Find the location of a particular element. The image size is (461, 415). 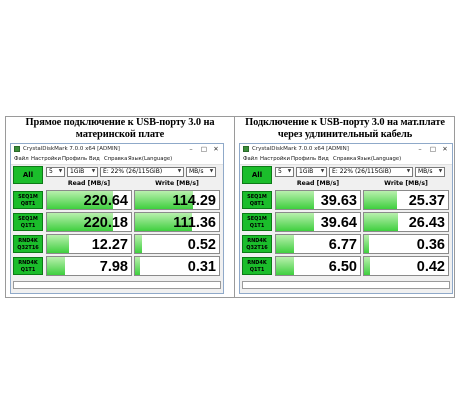

result-value: 0.31 is located at coordinates (201, 267).